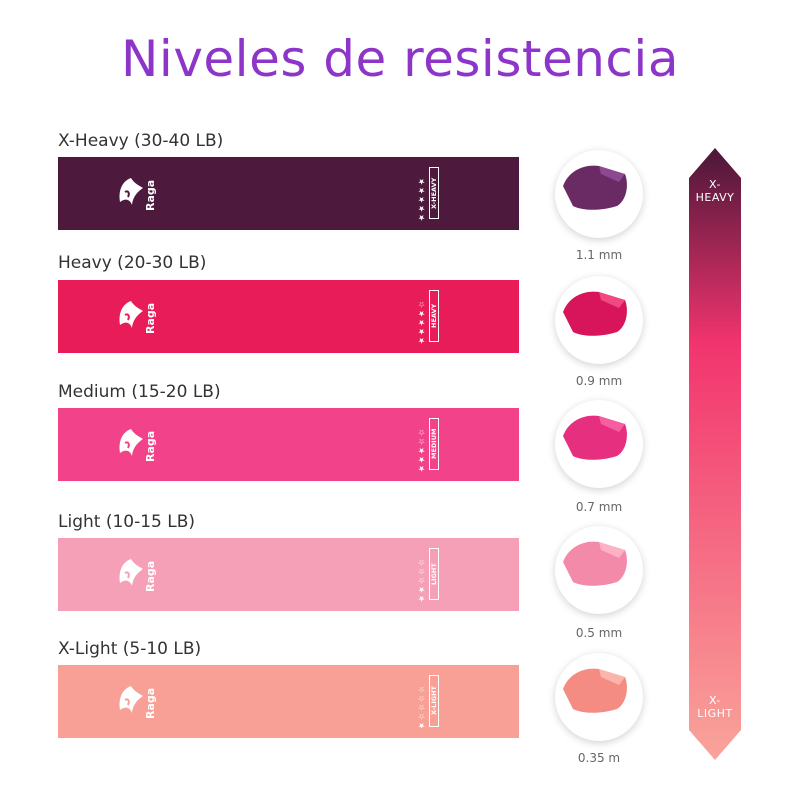  What do you see at coordinates (715, 191) in the screenshot?
I see `scale-top-label: X- HEAVY` at bounding box center [715, 191].